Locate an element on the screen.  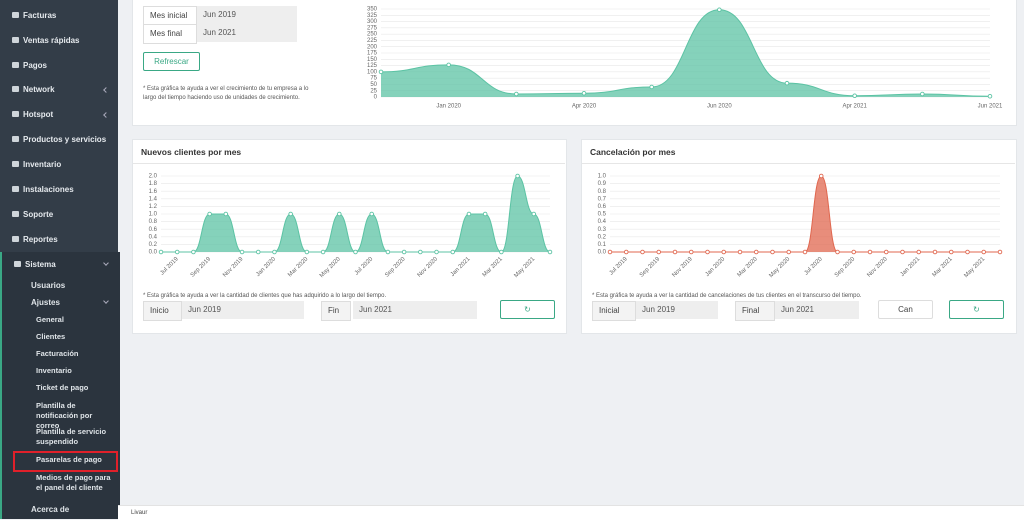
y-tick-label: 0.7 is located at coordinates (602, 199).